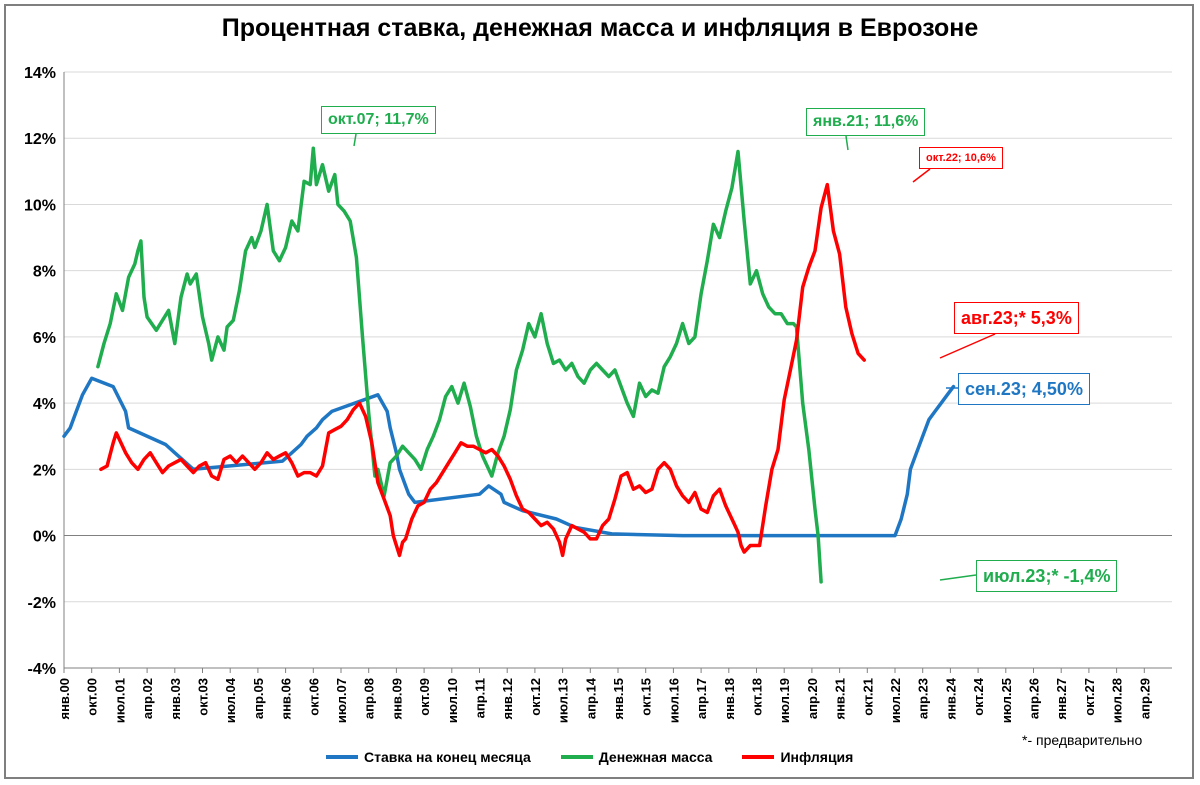  What do you see at coordinates (452, 700) in the screenshot?
I see `x-tick-label: июл.10` at bounding box center [452, 700].